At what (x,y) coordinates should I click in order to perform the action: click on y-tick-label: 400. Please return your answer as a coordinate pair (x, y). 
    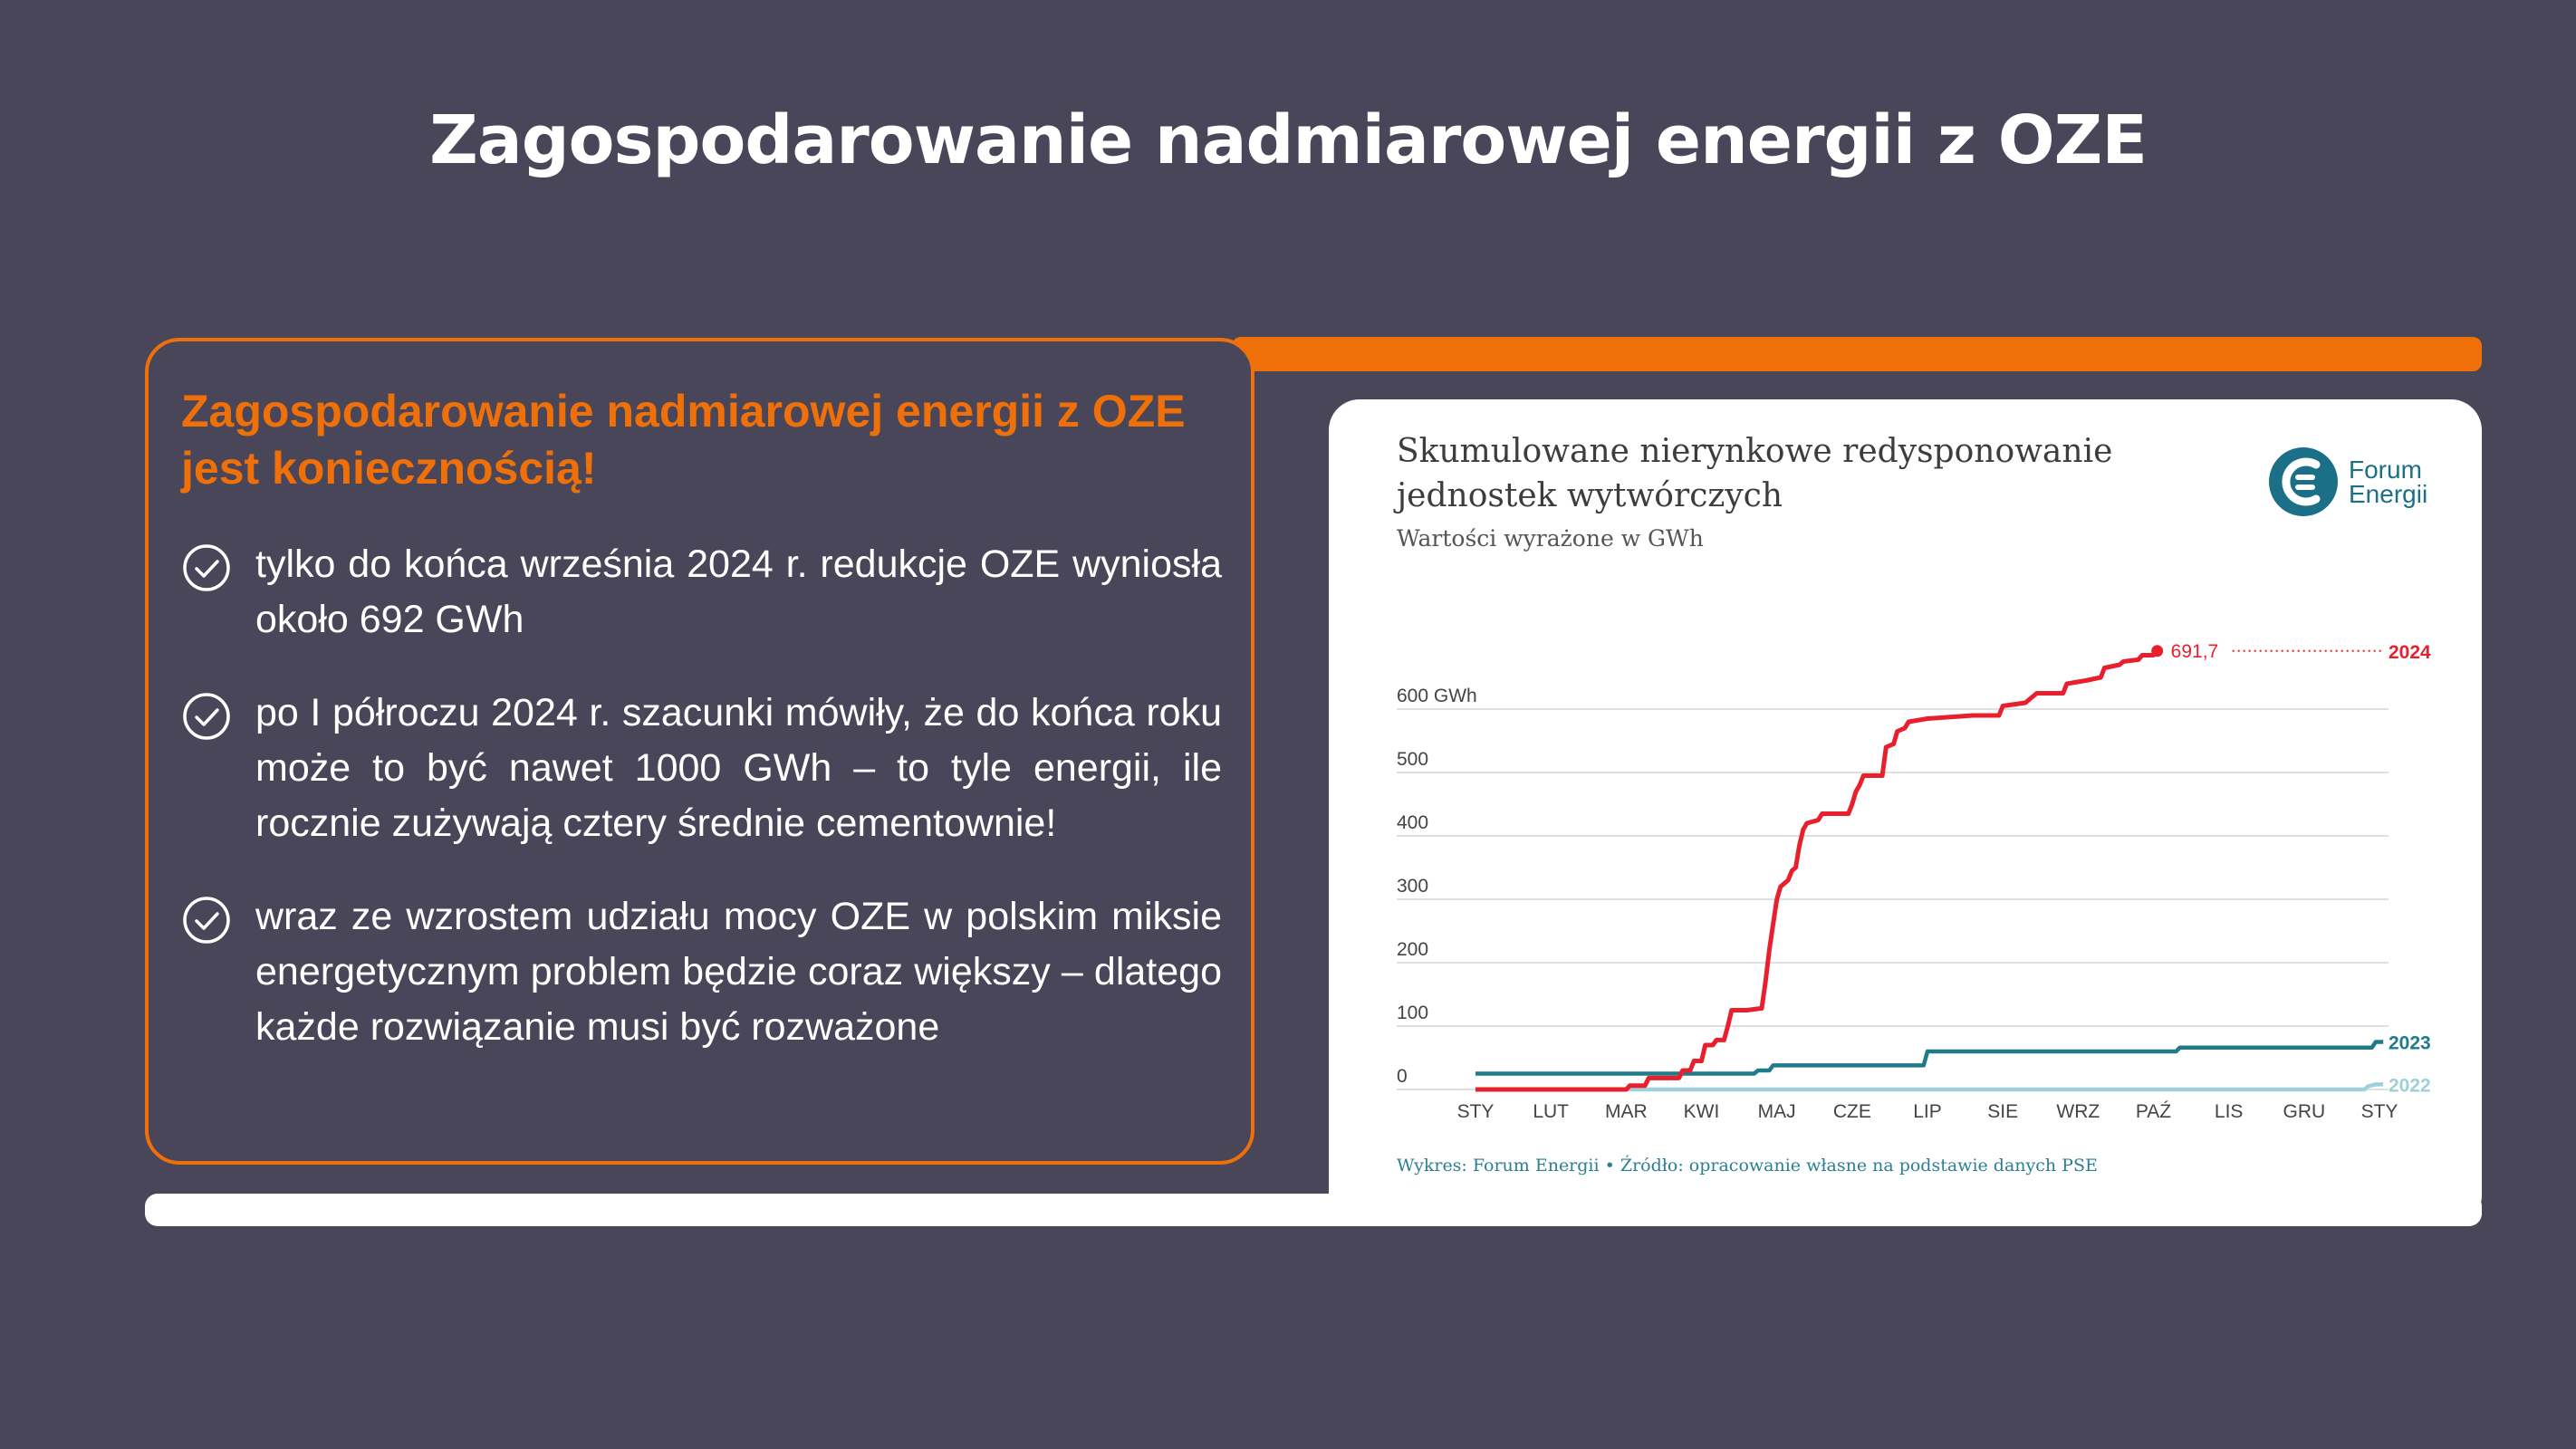
    Looking at the image, I should click on (1412, 822).